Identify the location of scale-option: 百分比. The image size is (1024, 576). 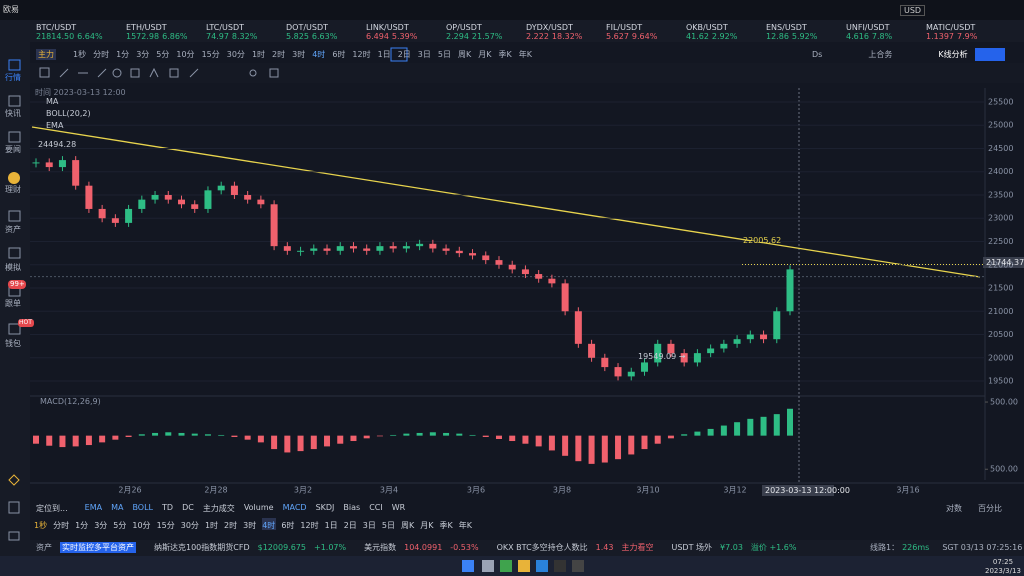
(990, 508).